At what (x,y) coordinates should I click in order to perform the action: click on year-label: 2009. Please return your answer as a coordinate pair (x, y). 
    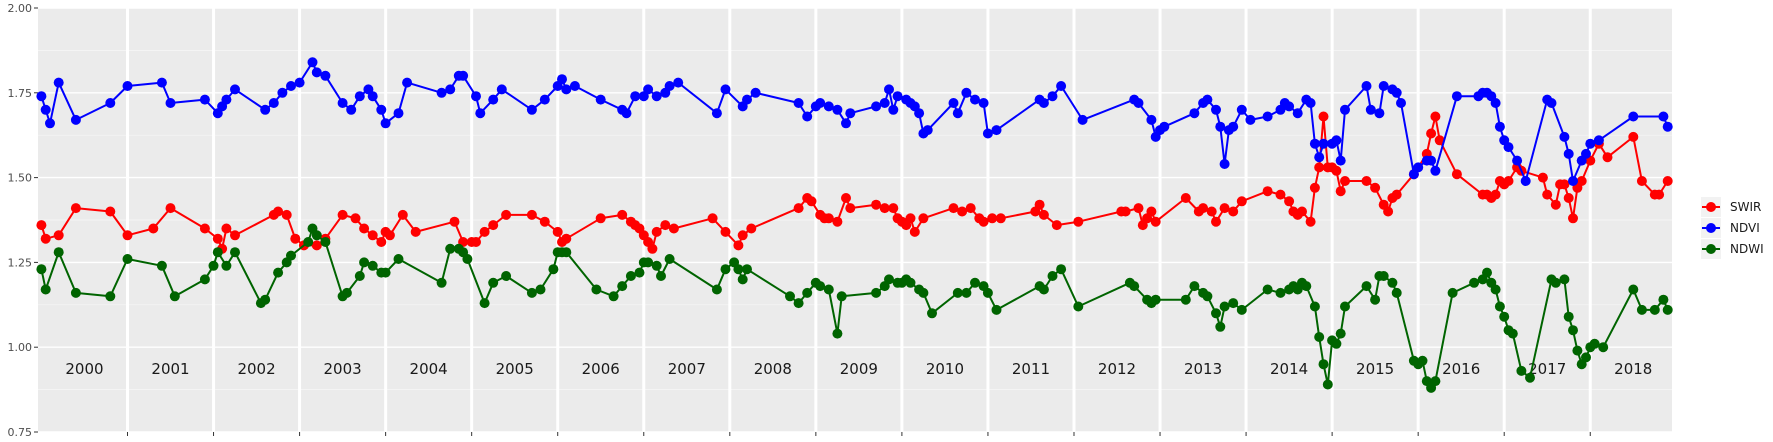
    Looking at the image, I should click on (859, 369).